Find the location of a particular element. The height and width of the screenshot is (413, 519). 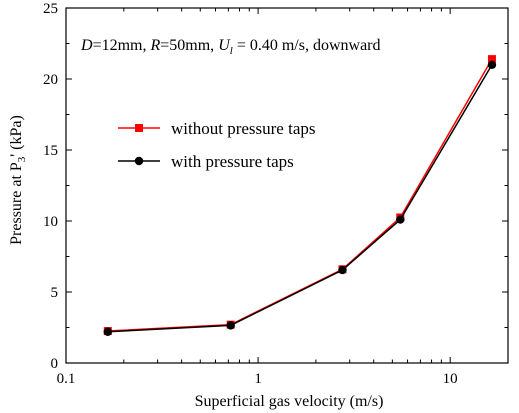

y-tick-label: 25 is located at coordinates (50, 9).